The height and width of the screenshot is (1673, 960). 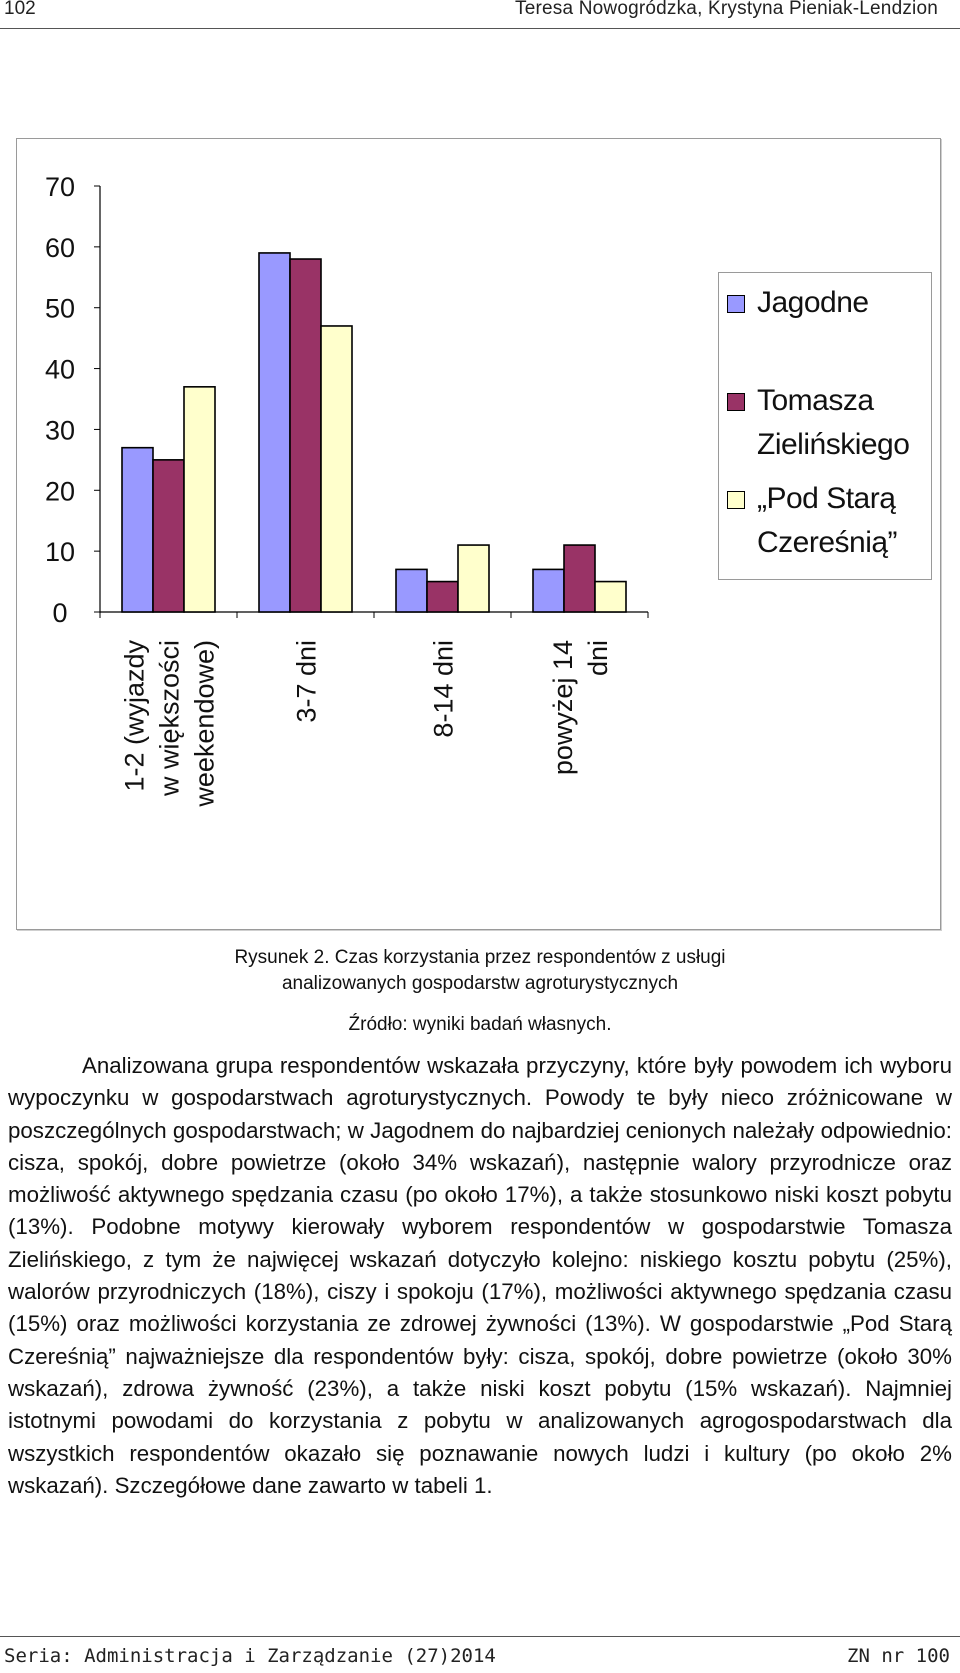 What do you see at coordinates (580, 707) in the screenshot?
I see `x-tick-label: powyżej 14 dni` at bounding box center [580, 707].